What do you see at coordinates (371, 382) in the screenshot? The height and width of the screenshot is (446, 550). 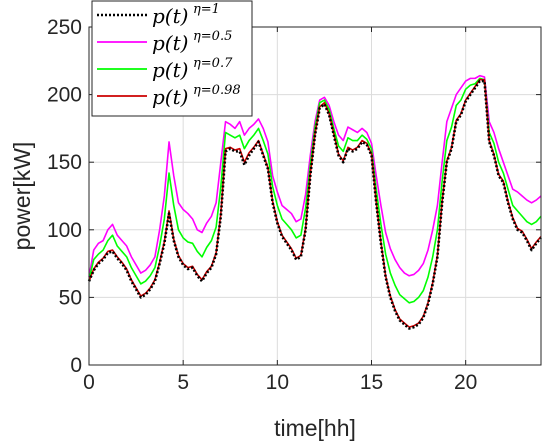 I see `x-tick-label: 15` at bounding box center [371, 382].